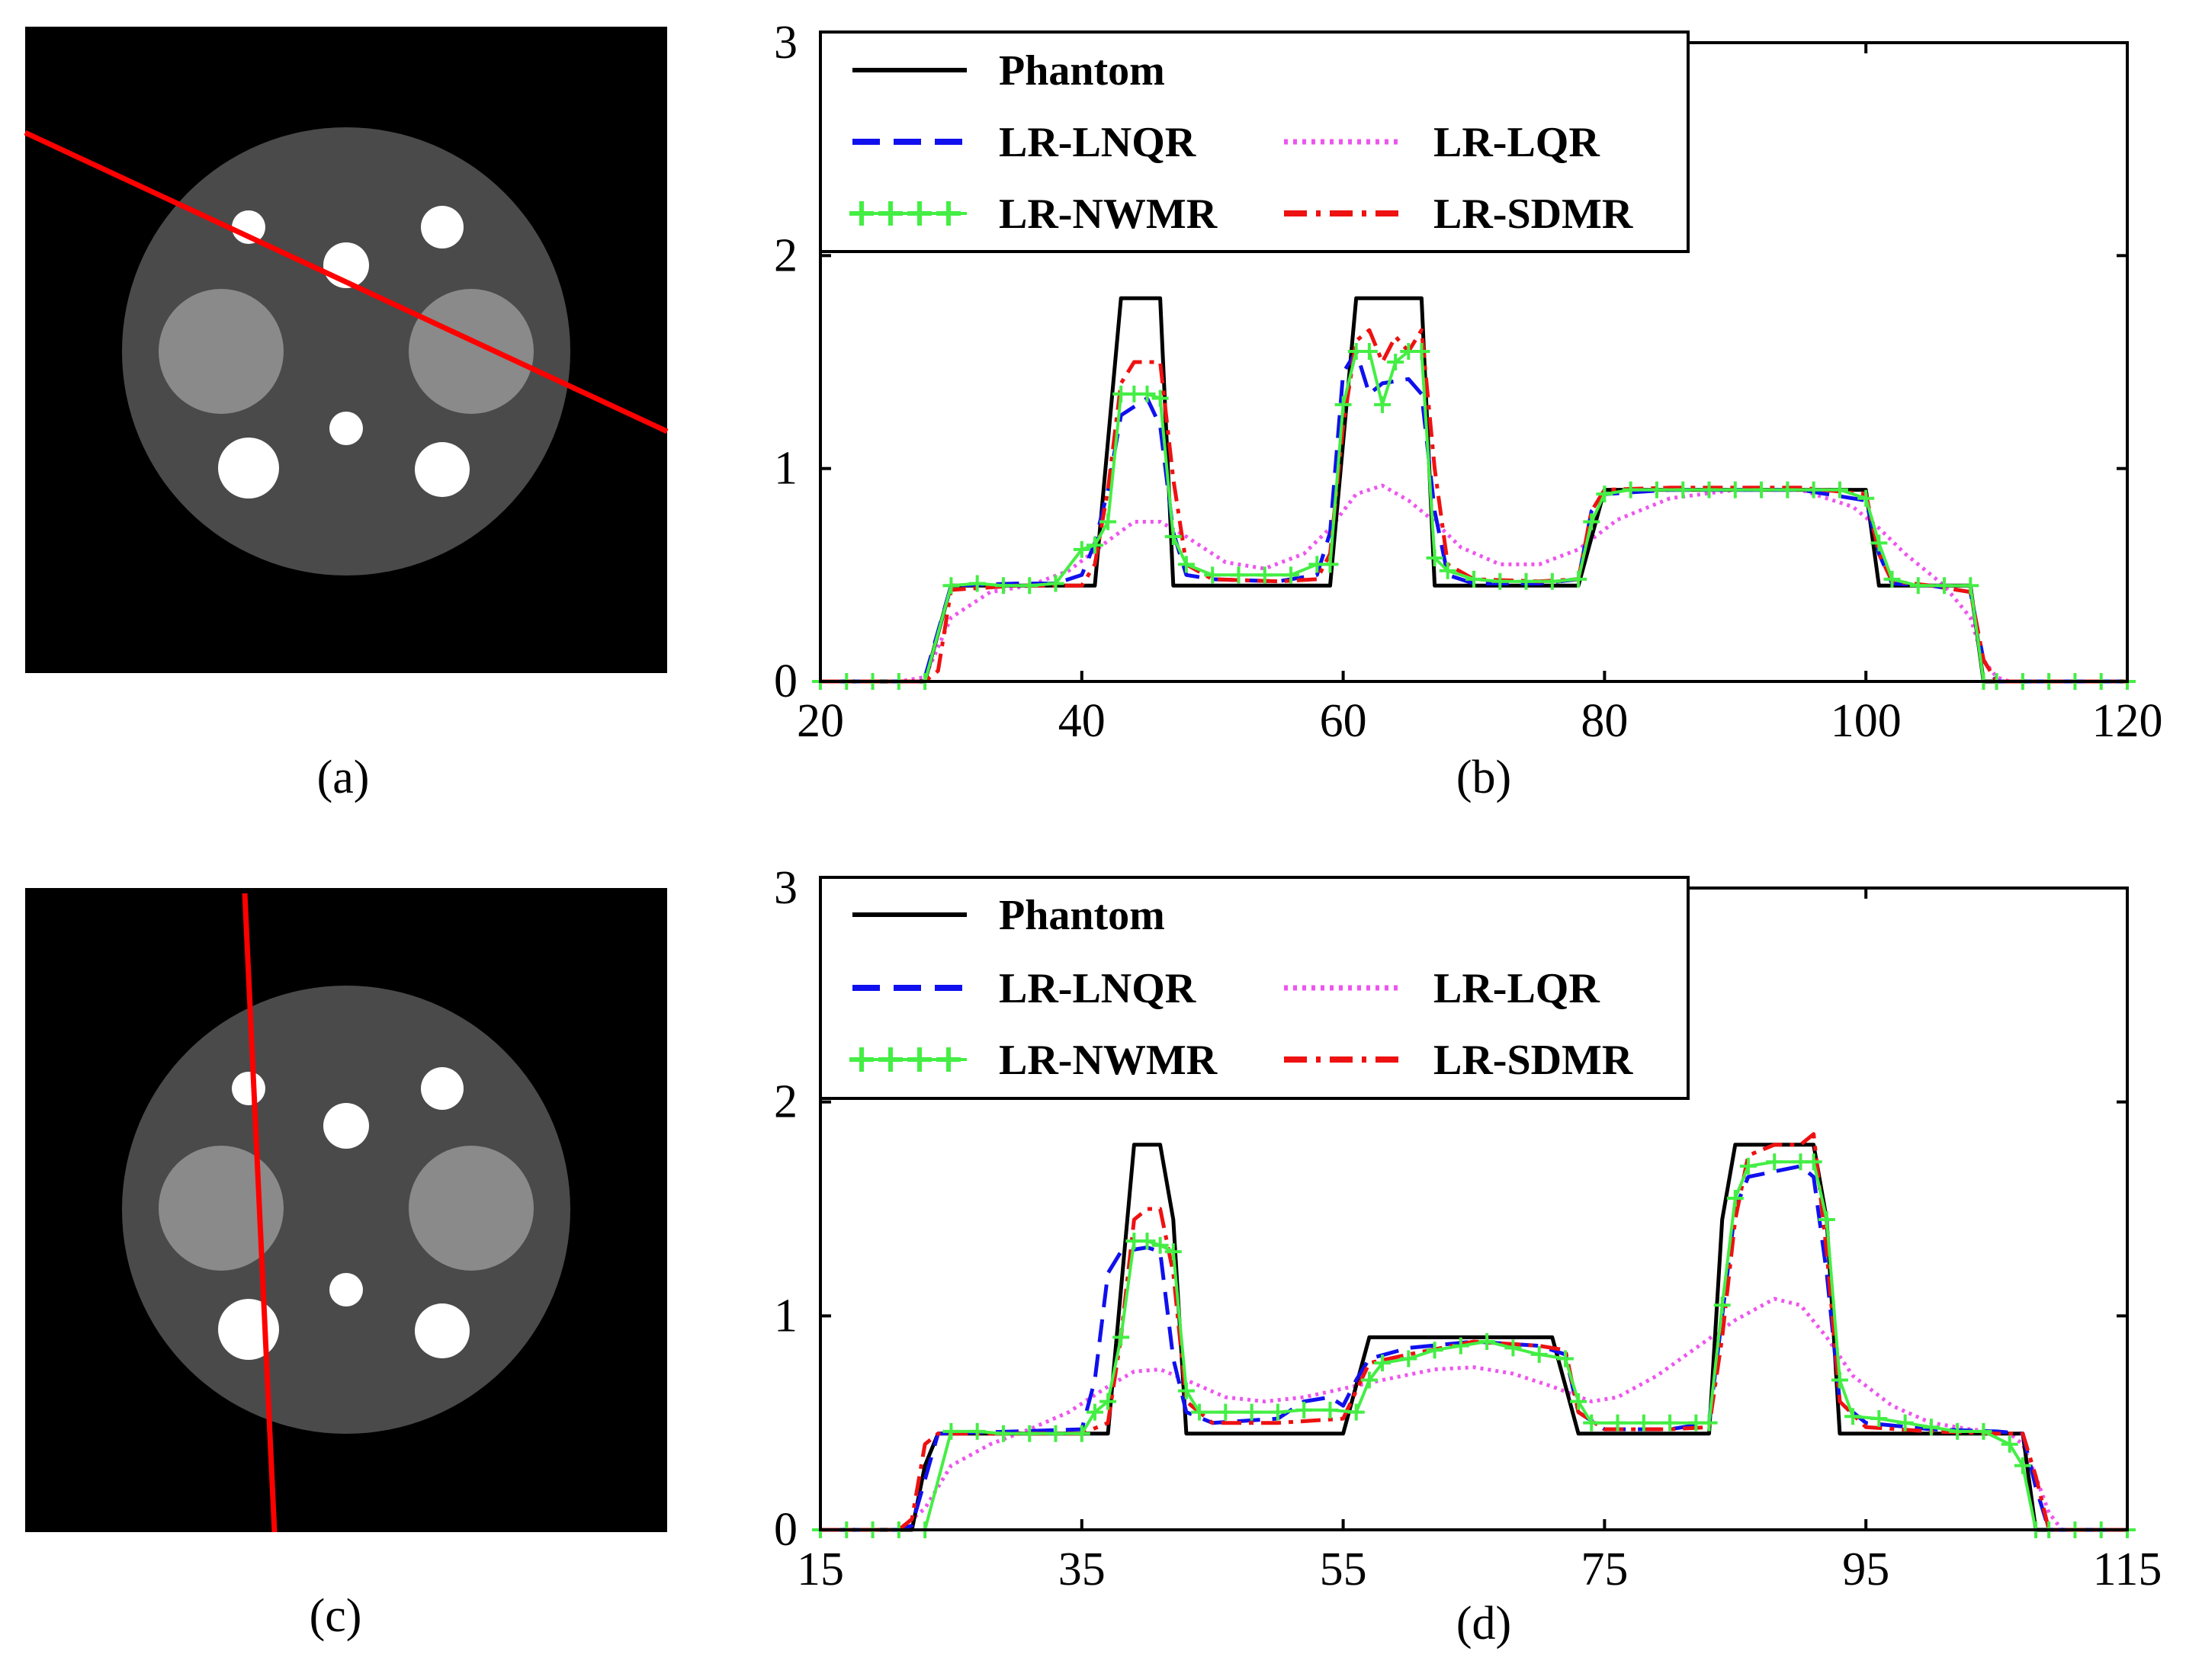  I want to click on legend-label-nwmr: LR-NWMR, so click(1108, 214).